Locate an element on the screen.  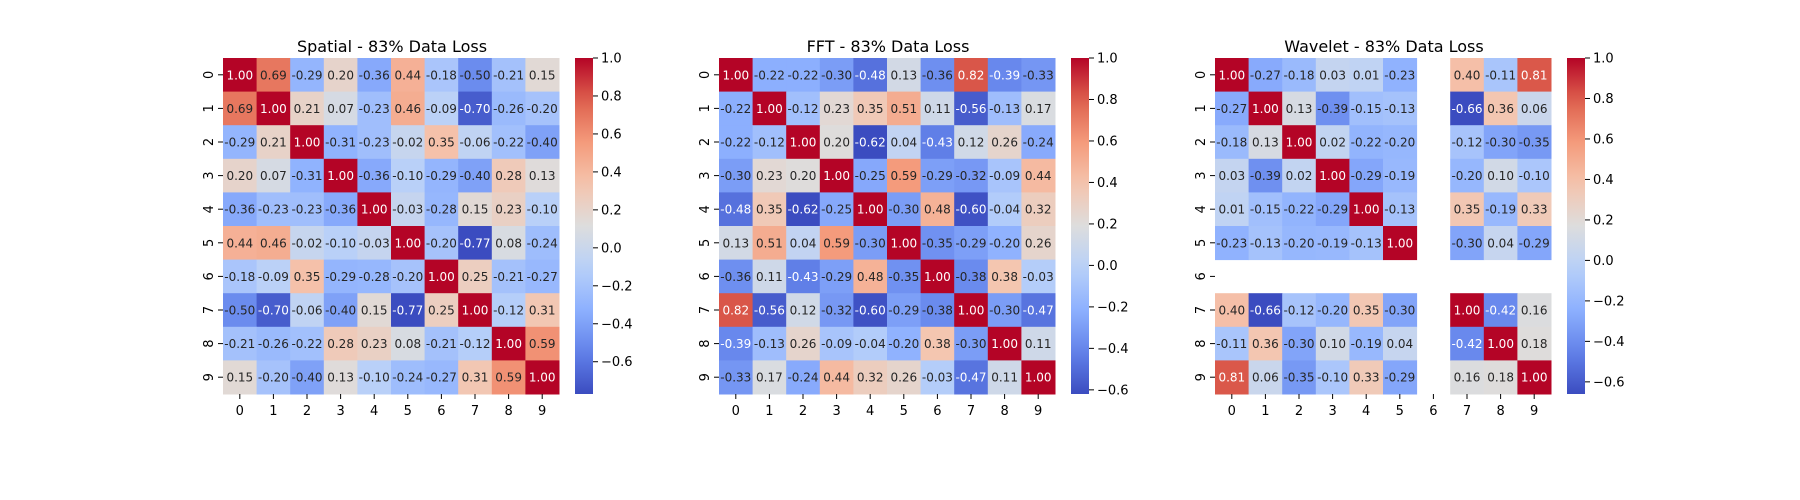
cell-value-label: 0.20 is located at coordinates (239, 176).